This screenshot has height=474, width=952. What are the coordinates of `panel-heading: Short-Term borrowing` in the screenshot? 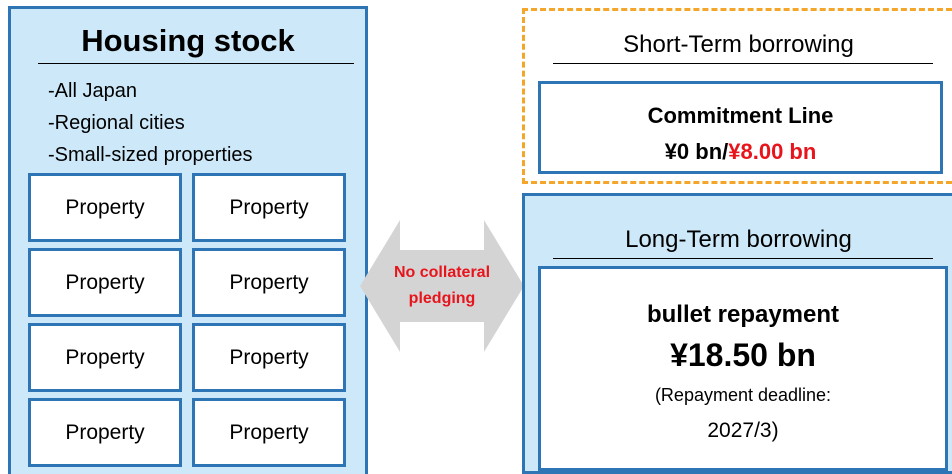 It's located at (738, 44).